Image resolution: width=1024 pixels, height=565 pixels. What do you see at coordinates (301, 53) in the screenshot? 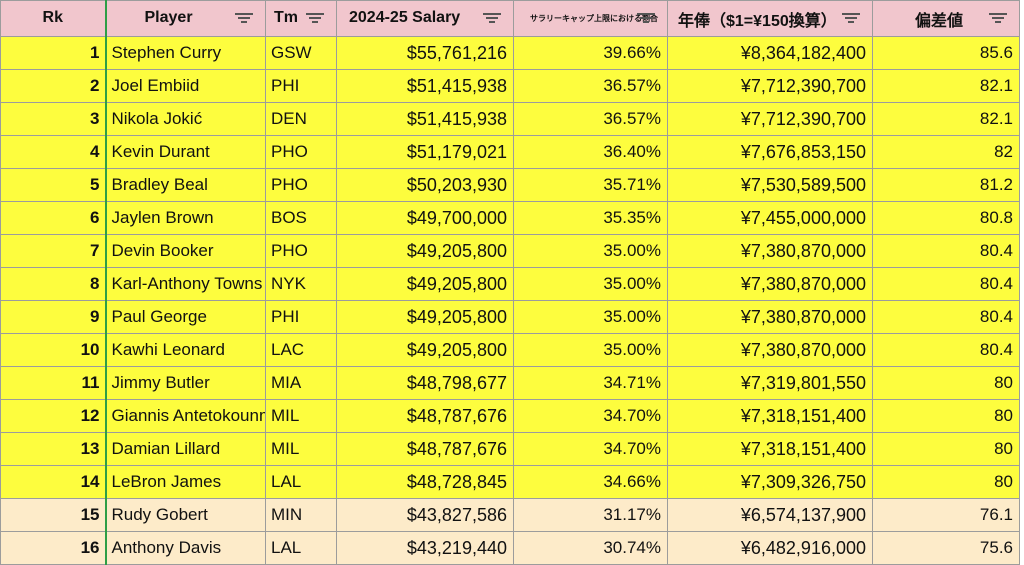
I see `cell-team: GSW` at bounding box center [301, 53].